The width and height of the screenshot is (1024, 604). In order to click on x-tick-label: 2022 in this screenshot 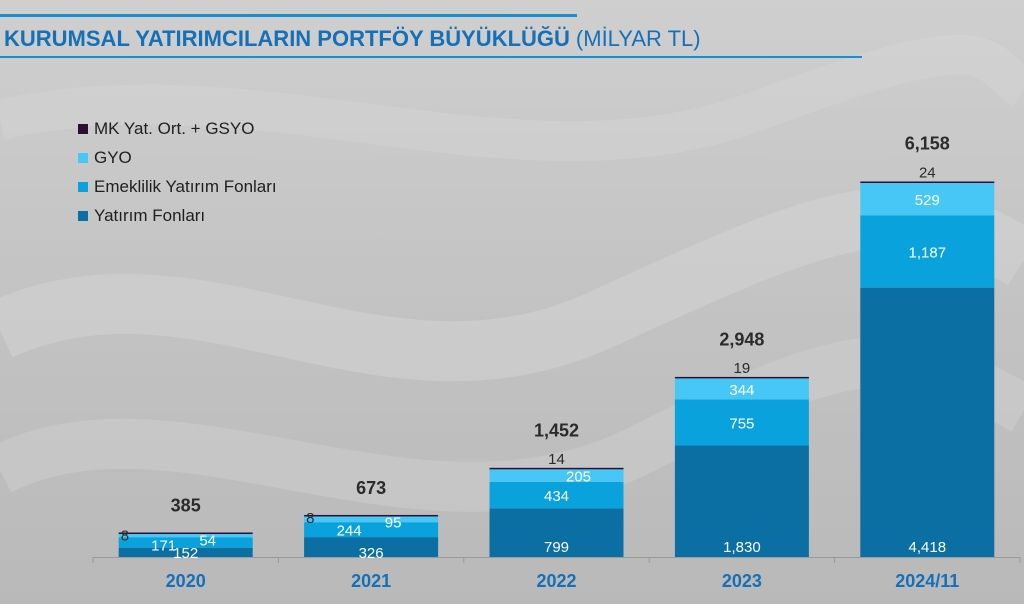, I will do `click(556, 581)`.